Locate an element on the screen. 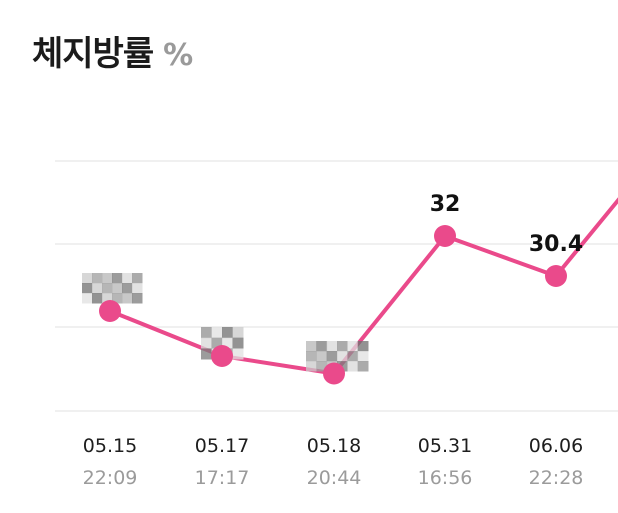  page-title: 체지방률 is located at coordinates (93, 54).